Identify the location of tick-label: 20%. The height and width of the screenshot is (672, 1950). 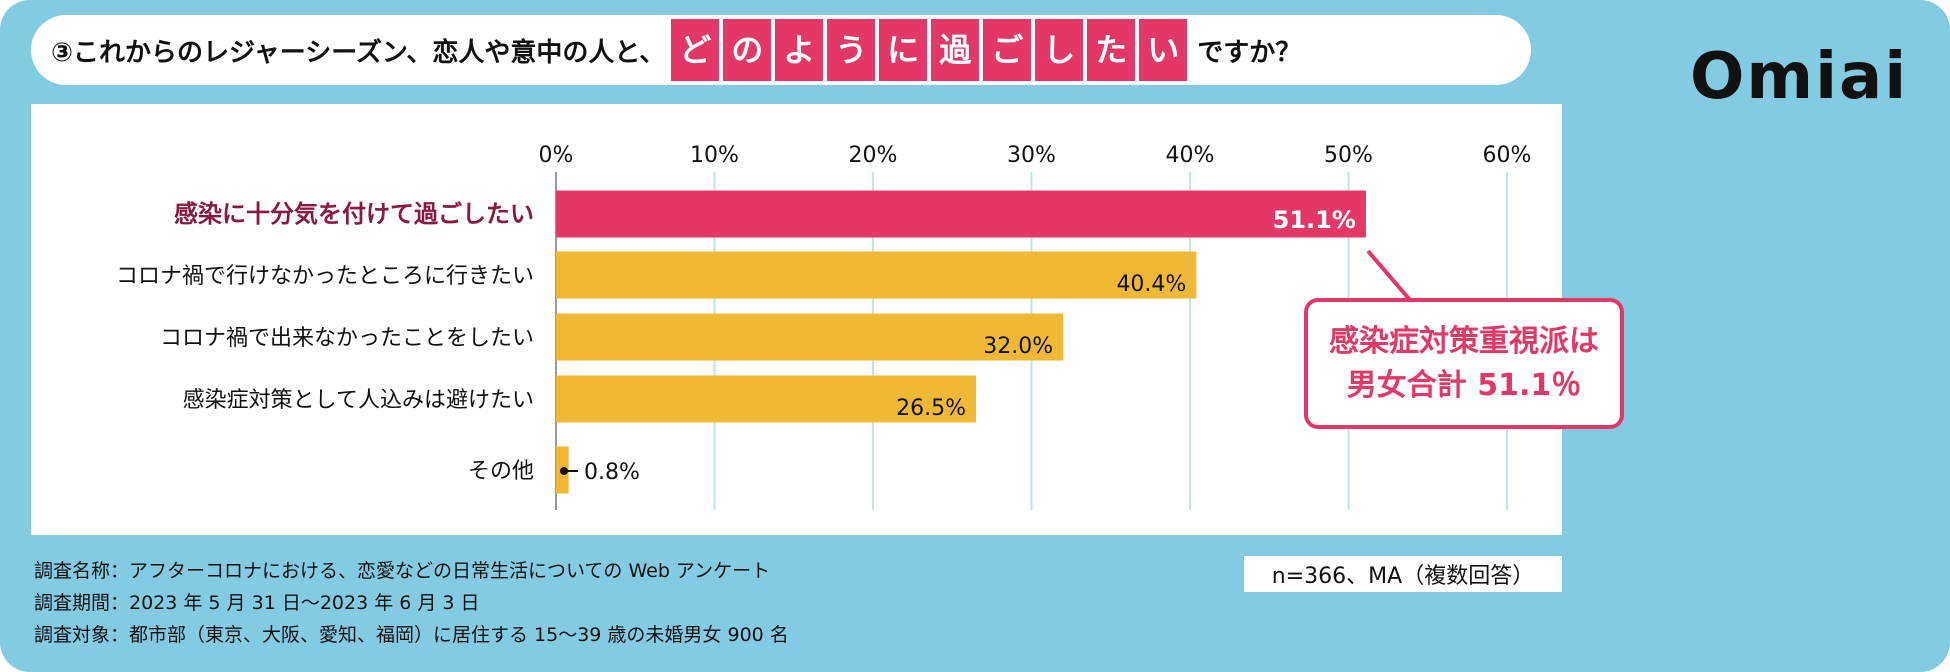
(873, 155).